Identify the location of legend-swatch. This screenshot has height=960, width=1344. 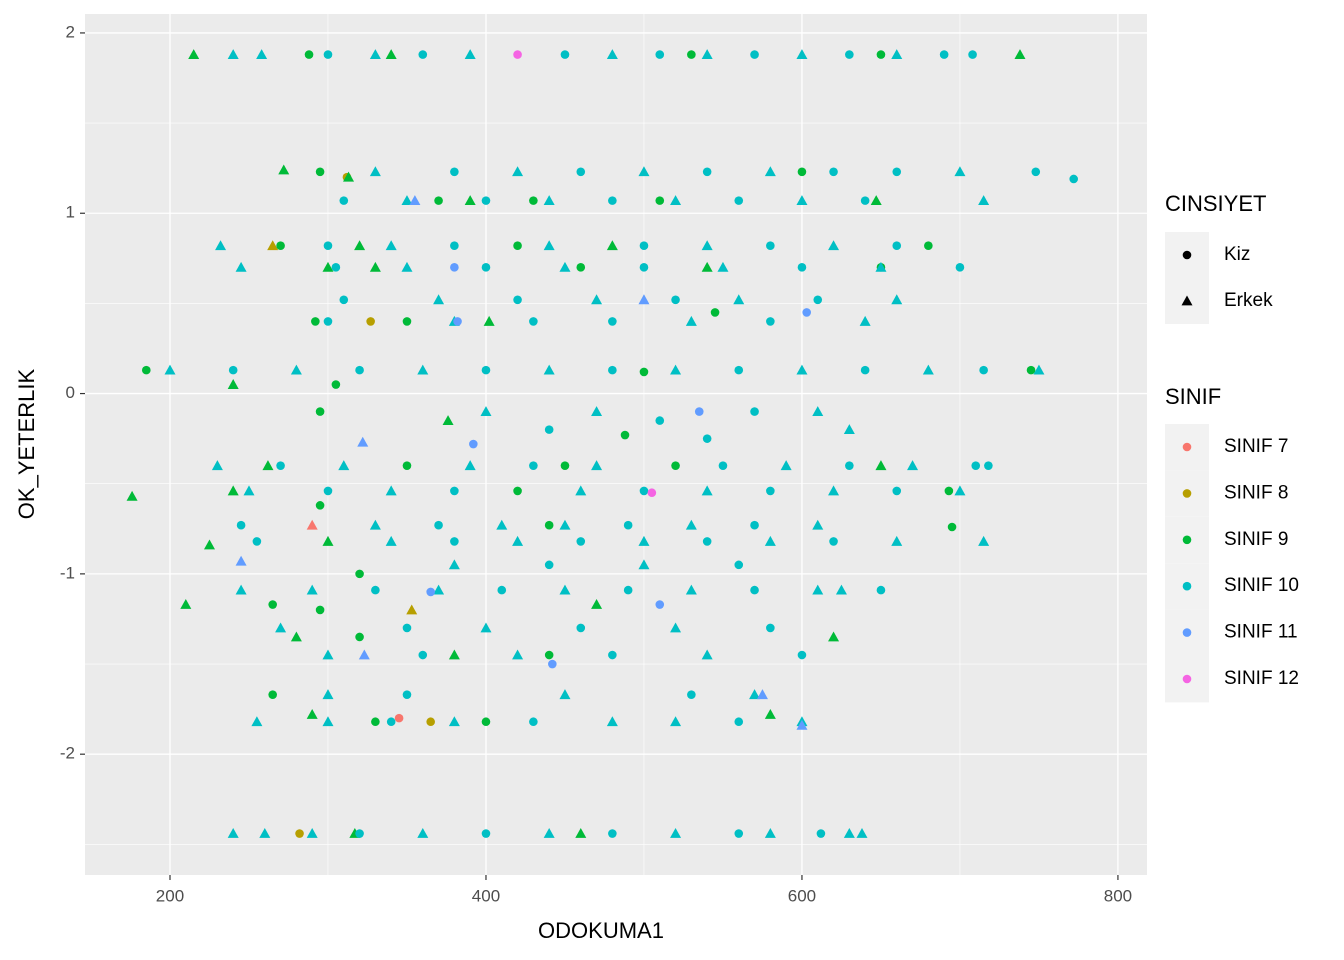
(1187, 493).